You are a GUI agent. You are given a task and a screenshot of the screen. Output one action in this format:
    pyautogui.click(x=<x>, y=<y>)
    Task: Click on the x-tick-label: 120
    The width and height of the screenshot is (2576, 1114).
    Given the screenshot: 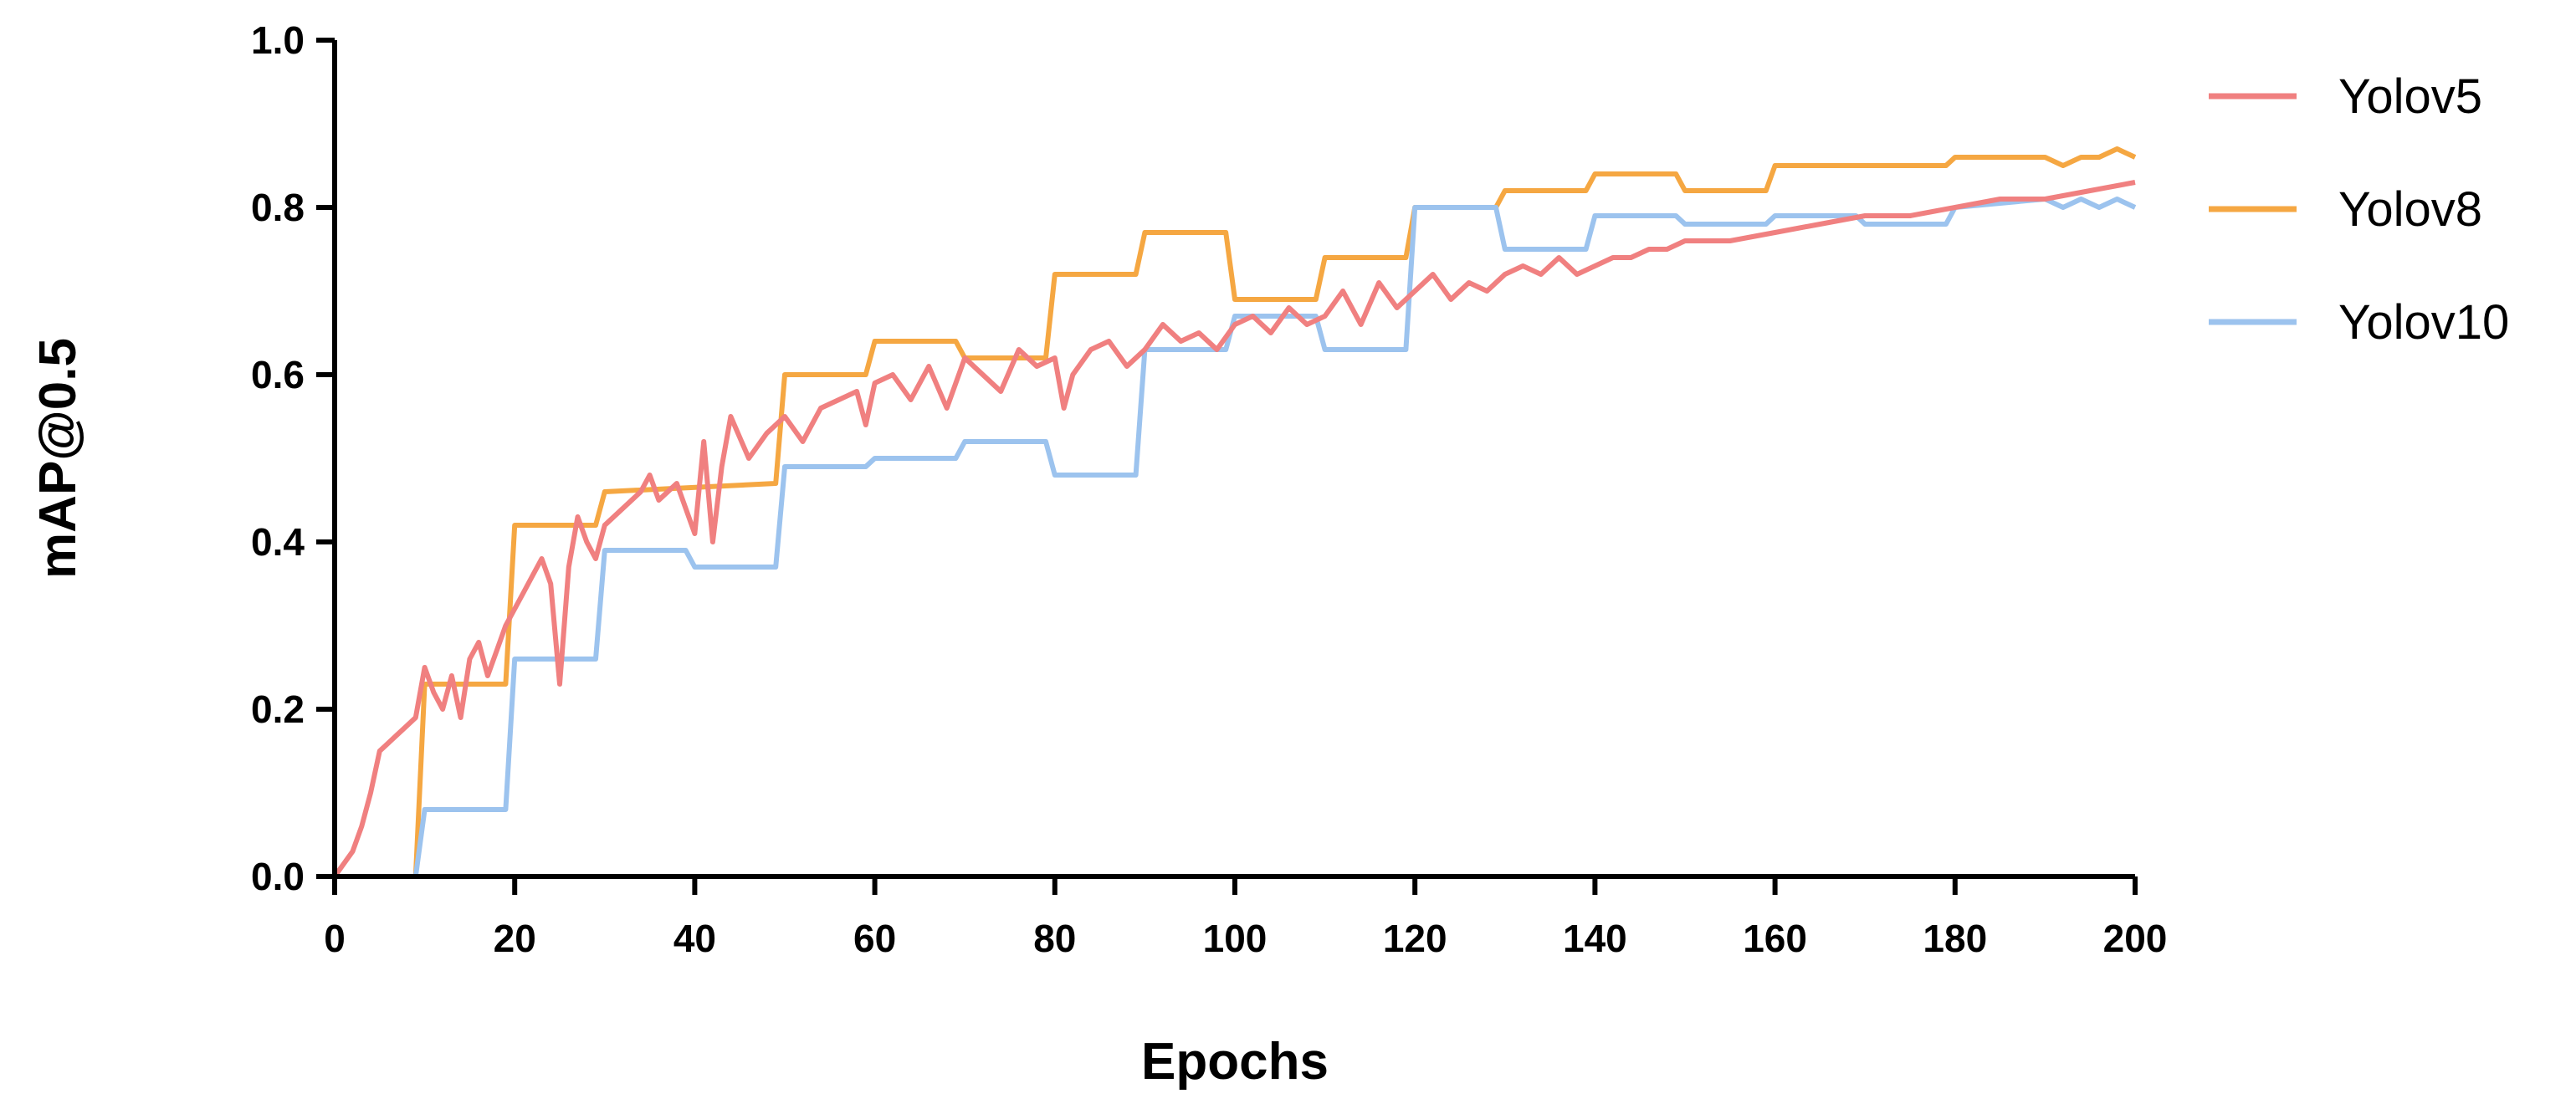 What is the action you would take?
    pyautogui.click(x=1415, y=938)
    